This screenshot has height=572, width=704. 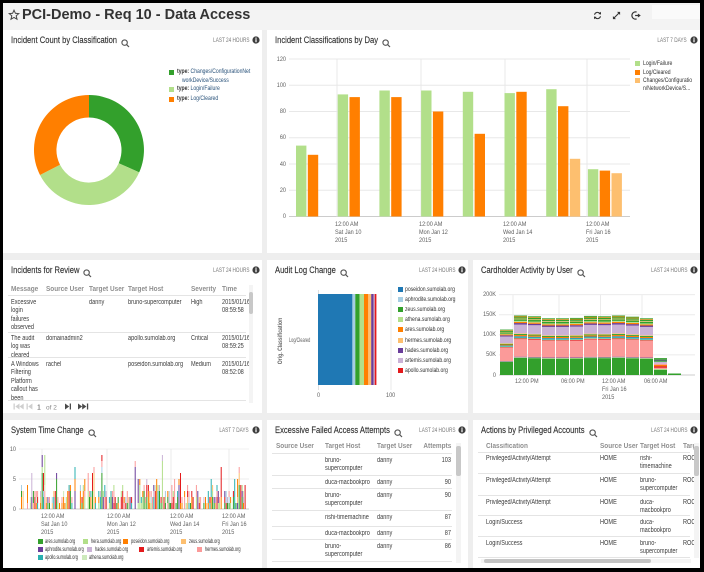 What do you see at coordinates (51, 407) in the screenshot?
I see `svg-text: of 2` at bounding box center [51, 407].